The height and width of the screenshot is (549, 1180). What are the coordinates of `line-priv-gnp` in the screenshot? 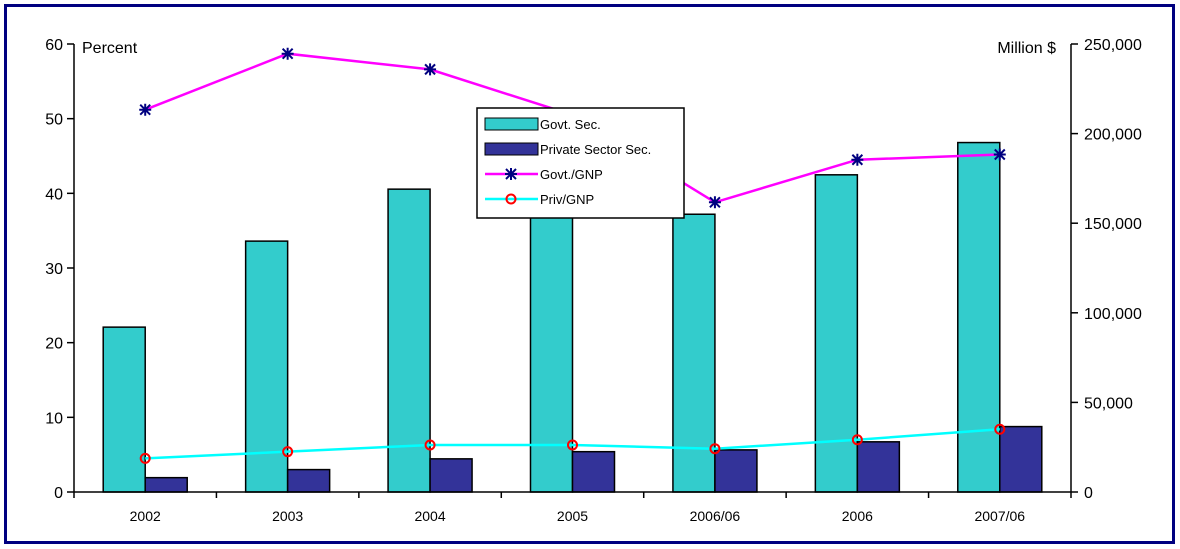 It's located at (572, 444).